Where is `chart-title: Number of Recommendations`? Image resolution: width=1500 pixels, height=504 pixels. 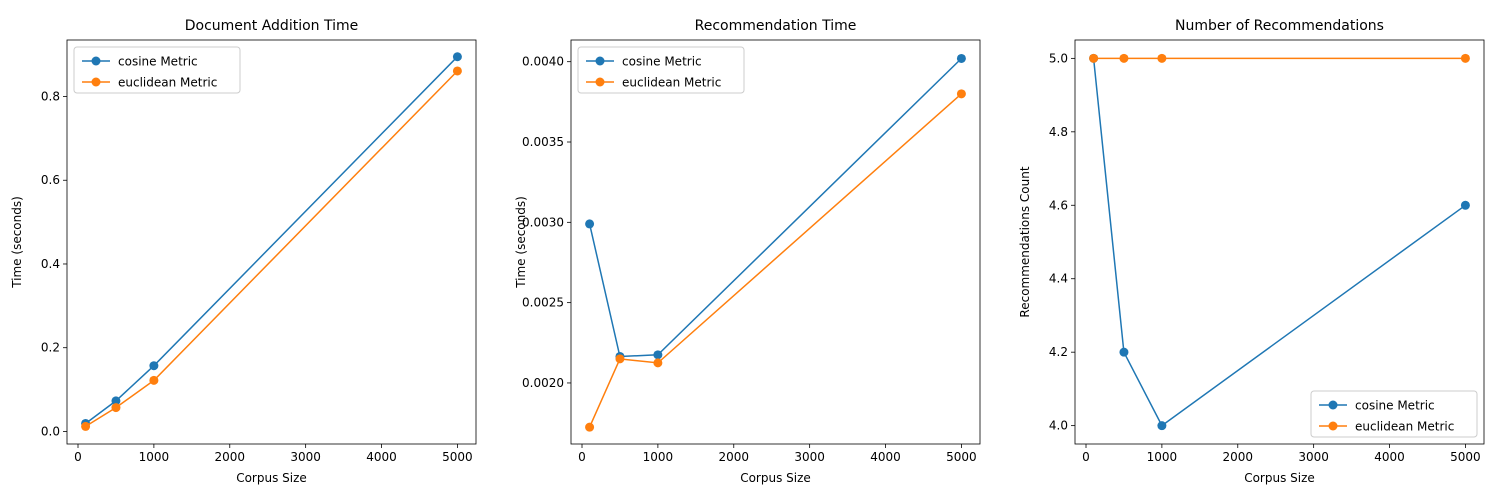 chart-title: Number of Recommendations is located at coordinates (1279, 26).